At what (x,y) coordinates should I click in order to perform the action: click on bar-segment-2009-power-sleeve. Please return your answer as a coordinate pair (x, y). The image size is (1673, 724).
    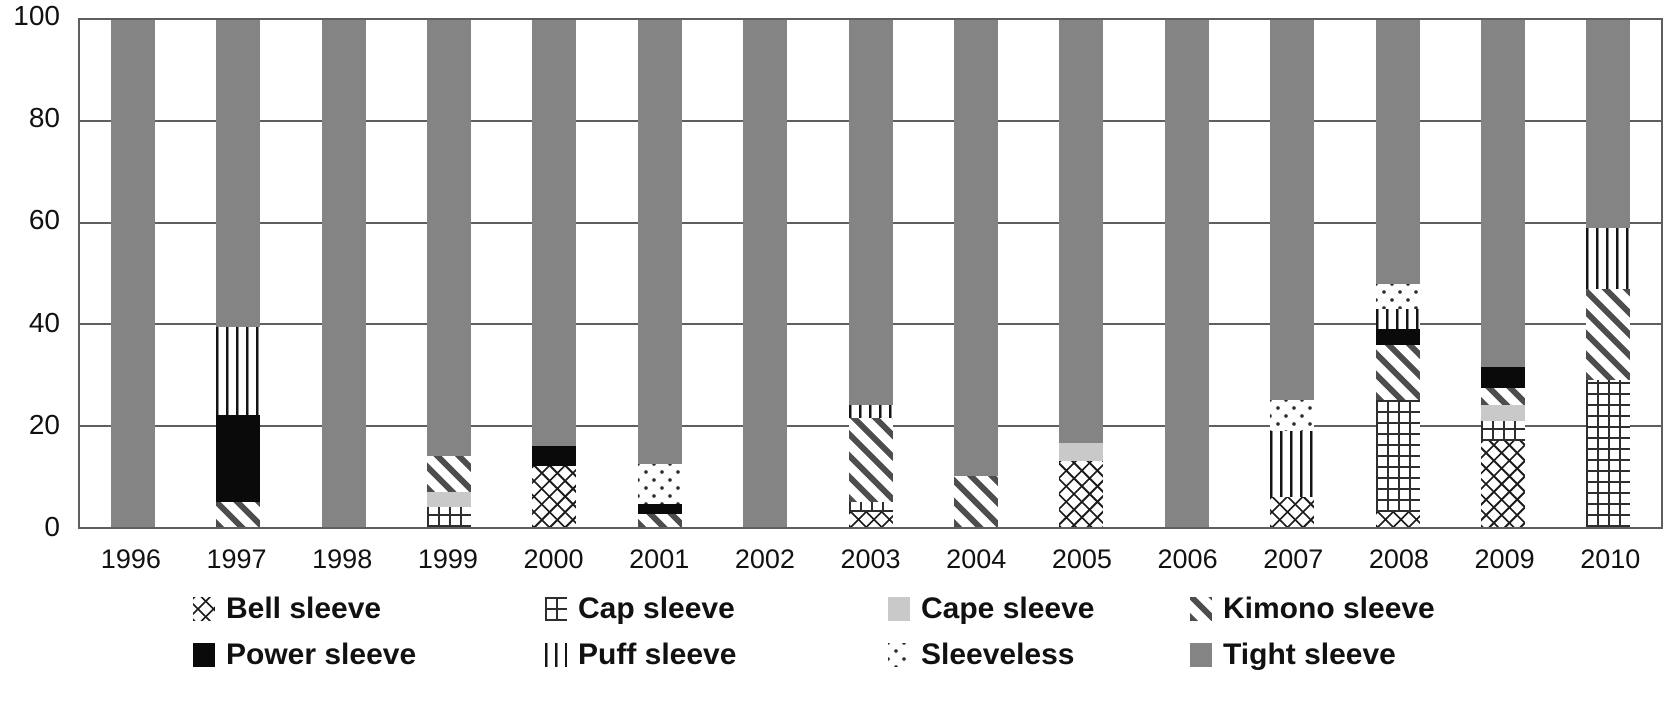
    Looking at the image, I should click on (1502, 377).